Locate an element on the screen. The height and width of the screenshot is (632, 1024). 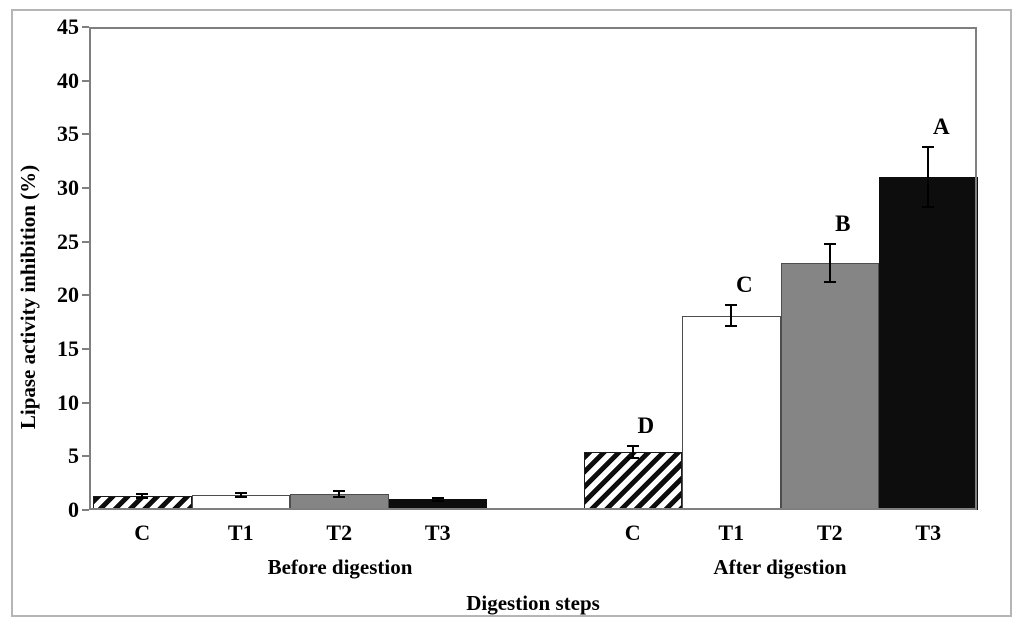
significance-letter-a: A is located at coordinates (941, 127).